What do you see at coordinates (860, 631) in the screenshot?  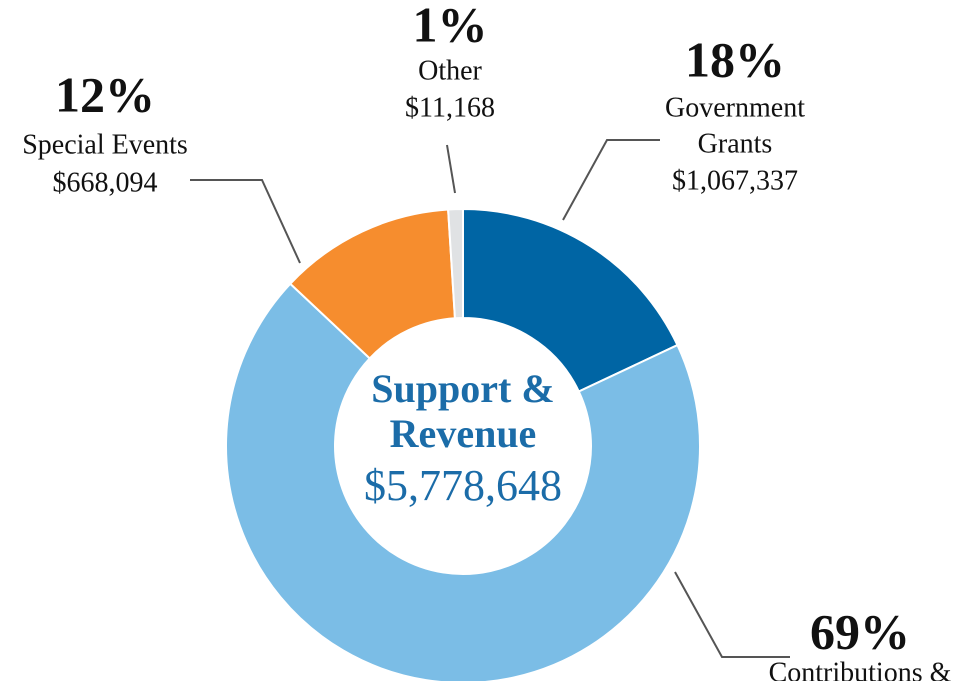 I see `percent-label: 69%` at bounding box center [860, 631].